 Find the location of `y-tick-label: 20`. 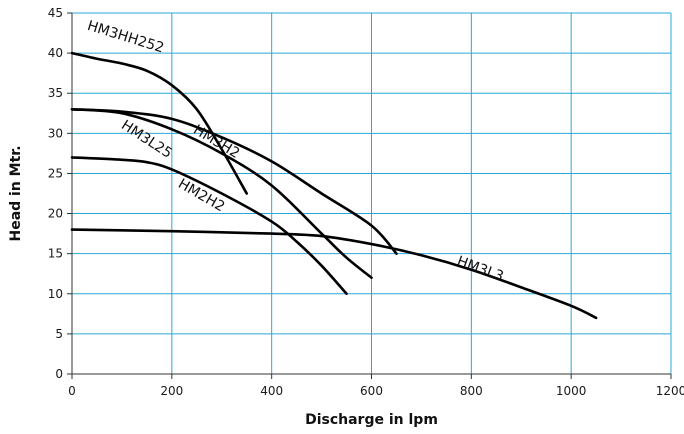

y-tick-label: 20 is located at coordinates (55, 214).